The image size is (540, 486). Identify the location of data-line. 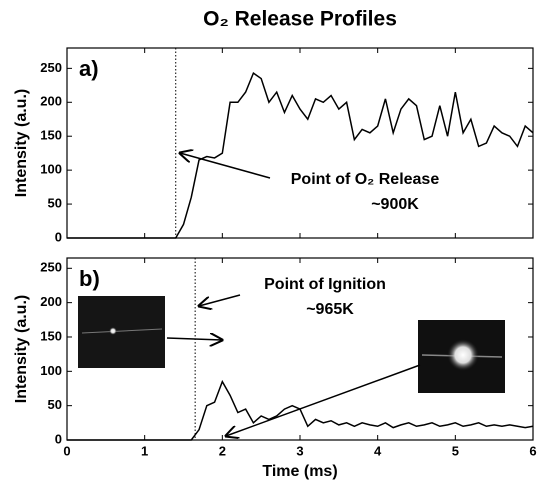
(300, 410).